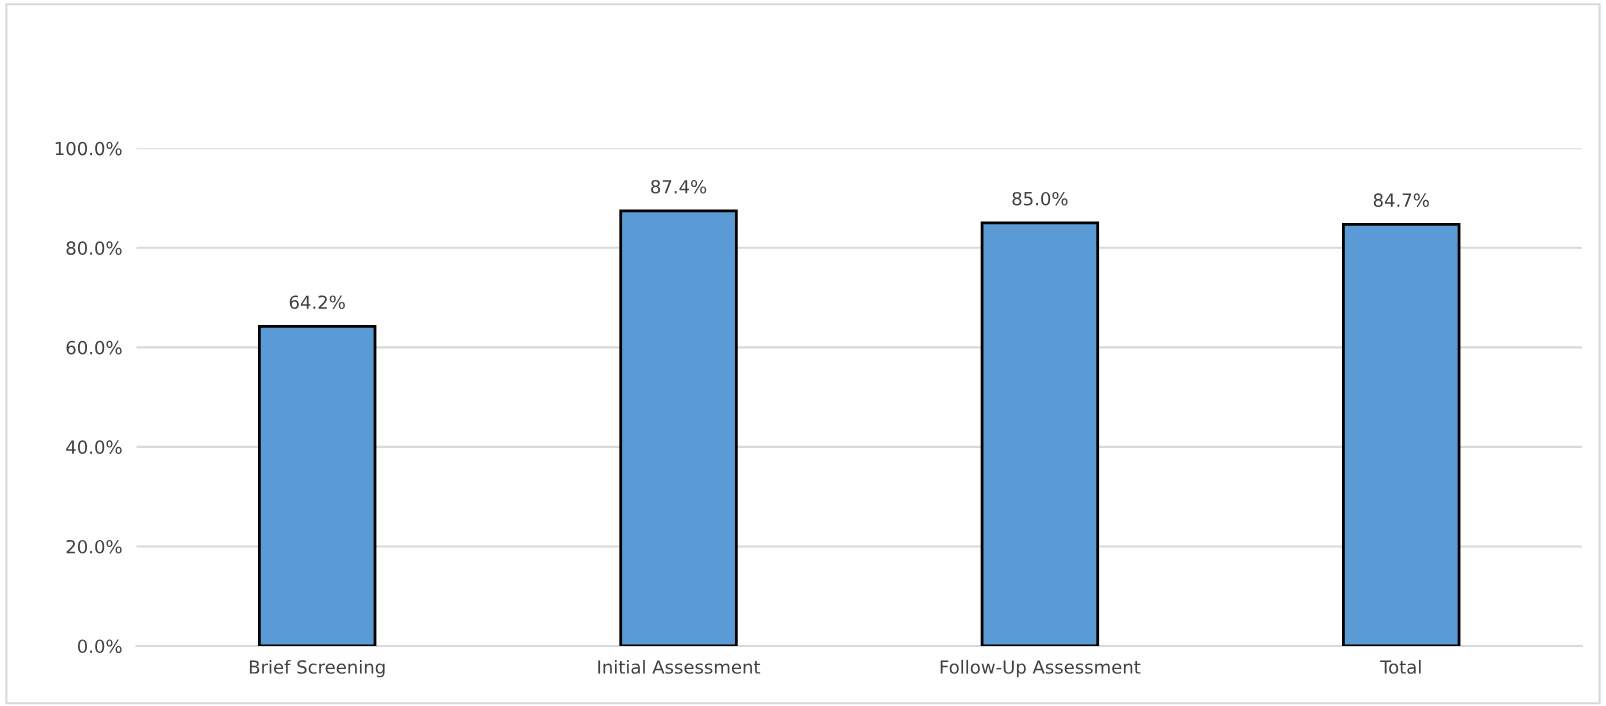 The width and height of the screenshot is (1606, 706). I want to click on x-tick-label: Follow-Up Assessment, so click(1040, 668).